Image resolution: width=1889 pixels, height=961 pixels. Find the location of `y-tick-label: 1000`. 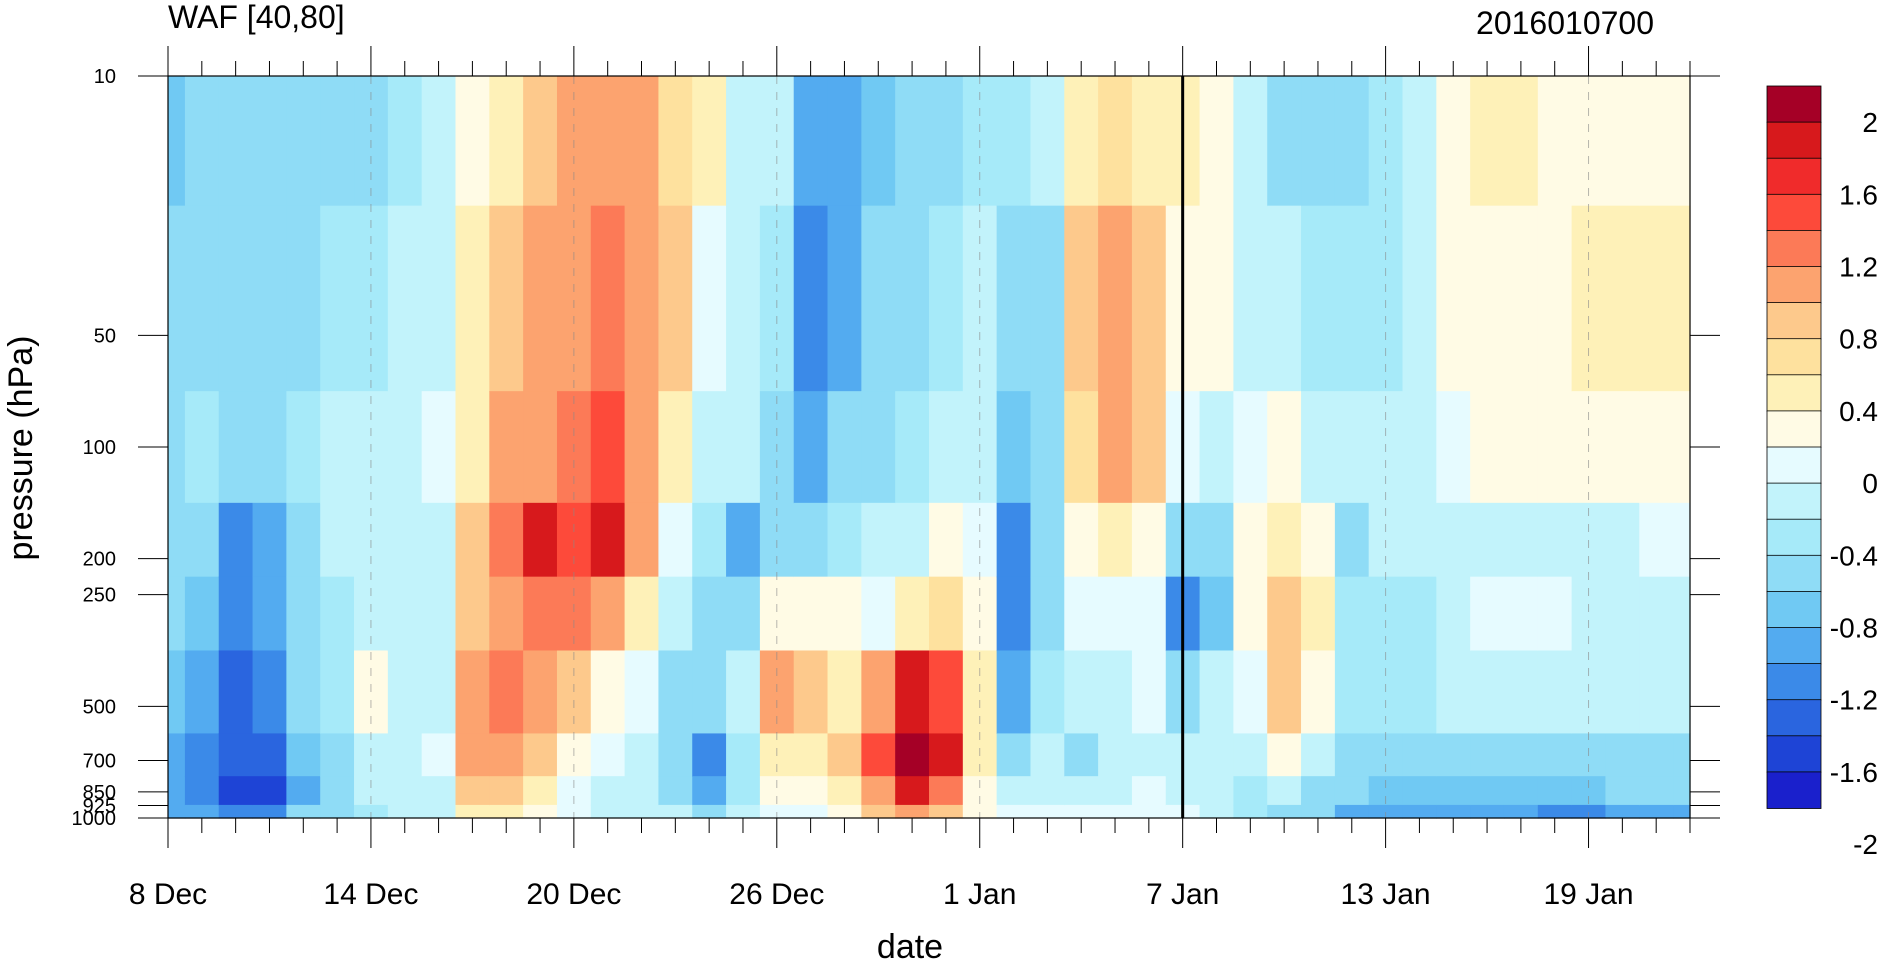

y-tick-label: 1000 is located at coordinates (94, 819).